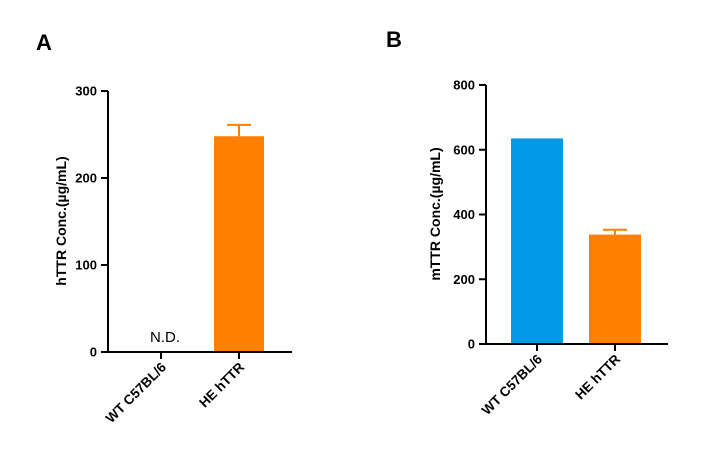  Describe the element at coordinates (86, 178) in the screenshot. I see `panel-a-y-tick-label: 200` at that location.